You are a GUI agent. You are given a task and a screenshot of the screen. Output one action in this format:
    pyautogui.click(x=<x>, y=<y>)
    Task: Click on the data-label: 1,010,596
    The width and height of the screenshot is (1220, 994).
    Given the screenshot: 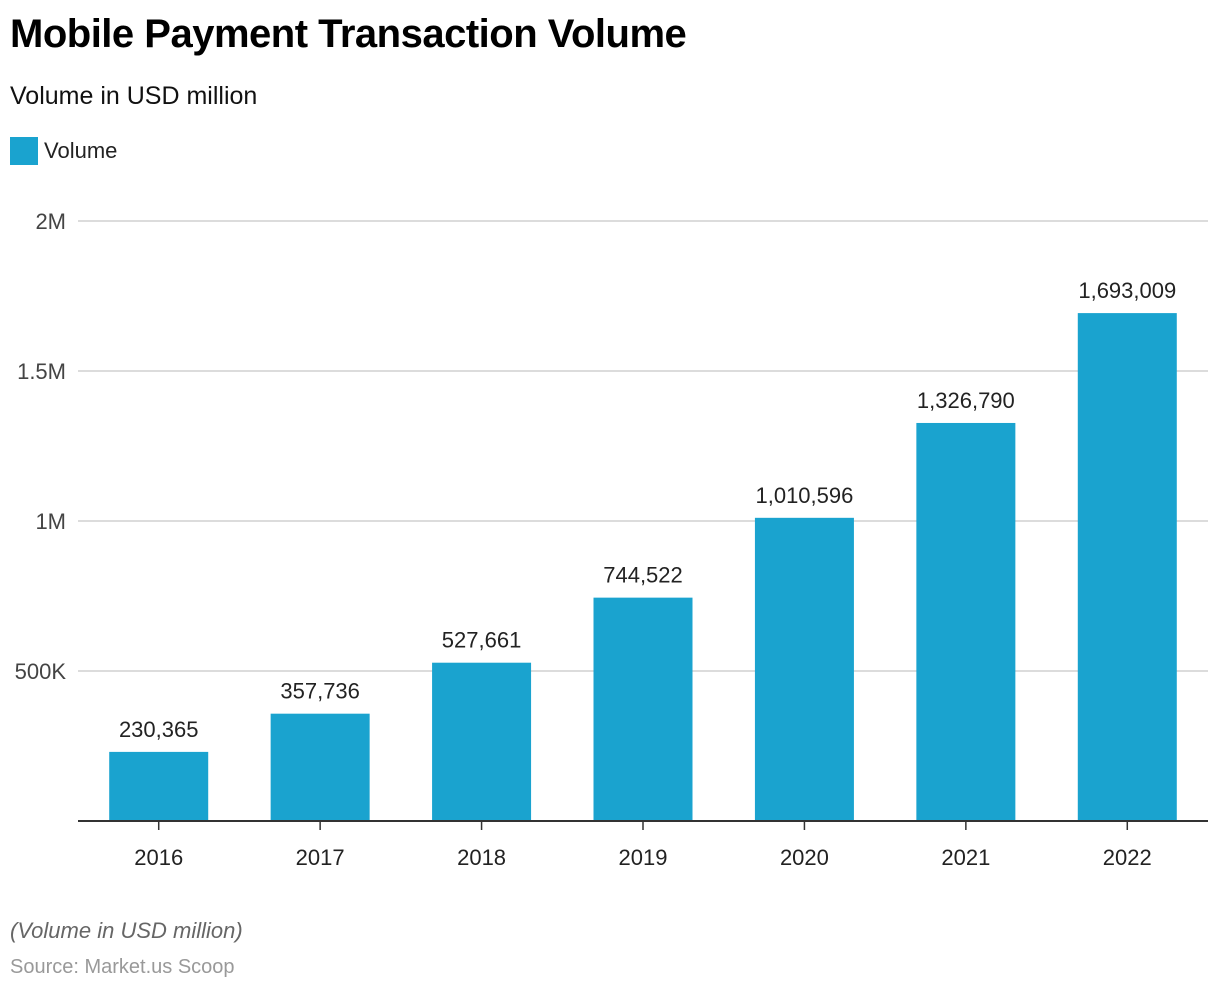 What is the action you would take?
    pyautogui.click(x=804, y=495)
    